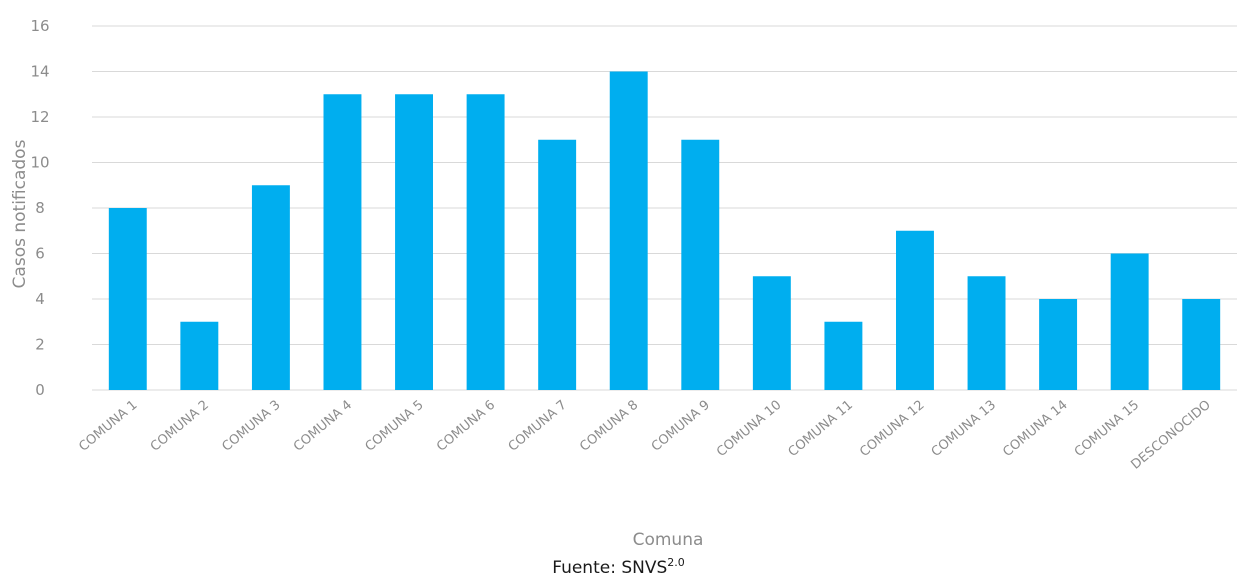 This screenshot has height=578, width=1237. I want to click on y-tick-label: 8, so click(40, 208).